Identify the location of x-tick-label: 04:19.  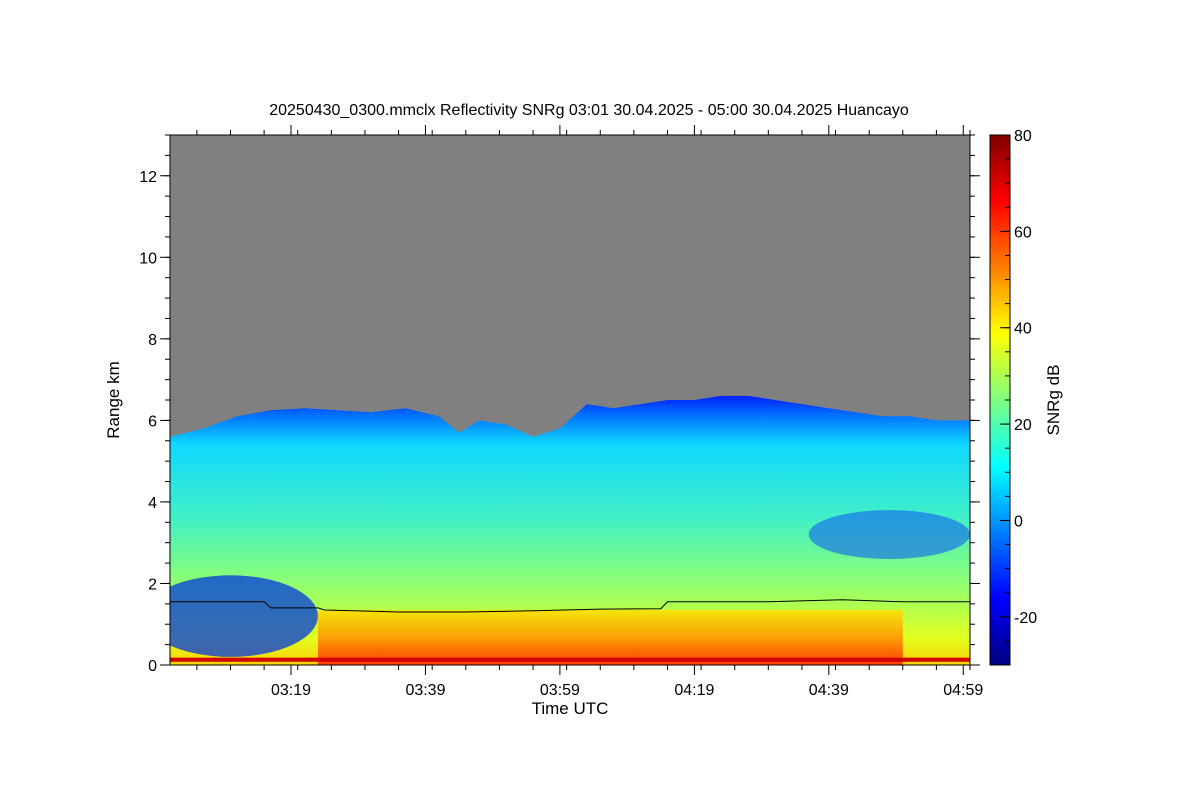
(694, 690).